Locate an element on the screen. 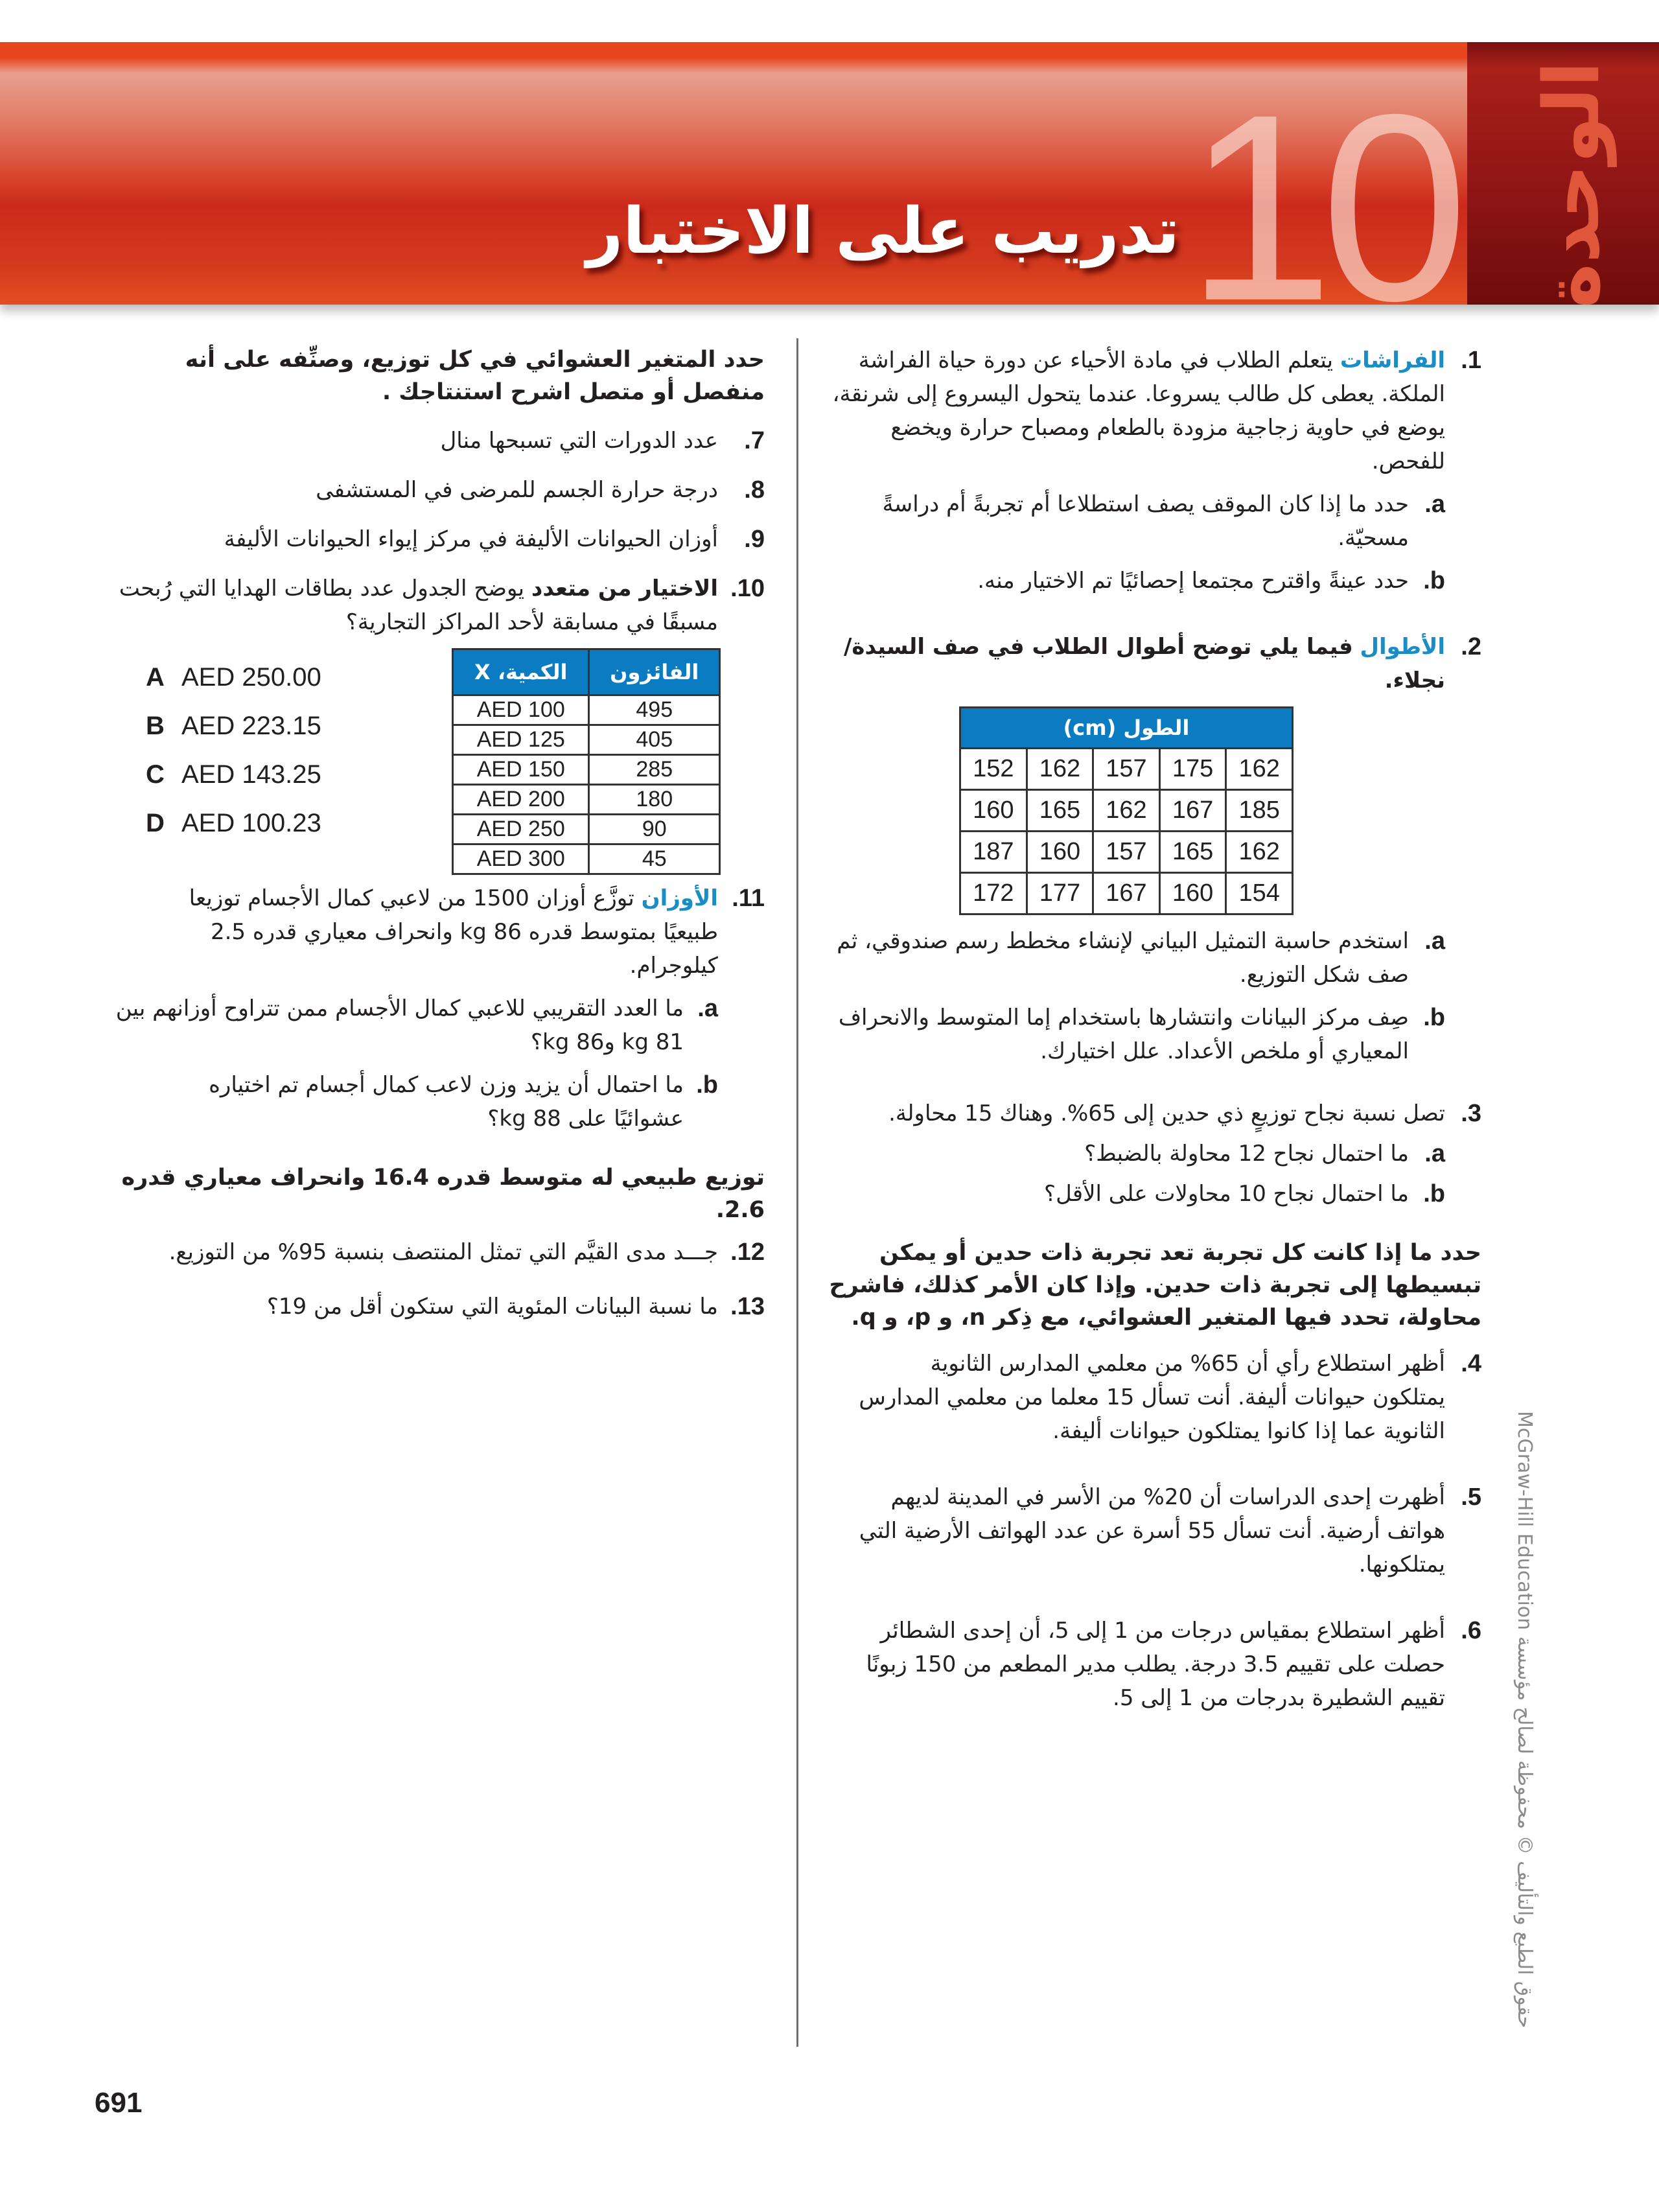 This screenshot has width=1659, height=2212. column-divider is located at coordinates (797, 1192).